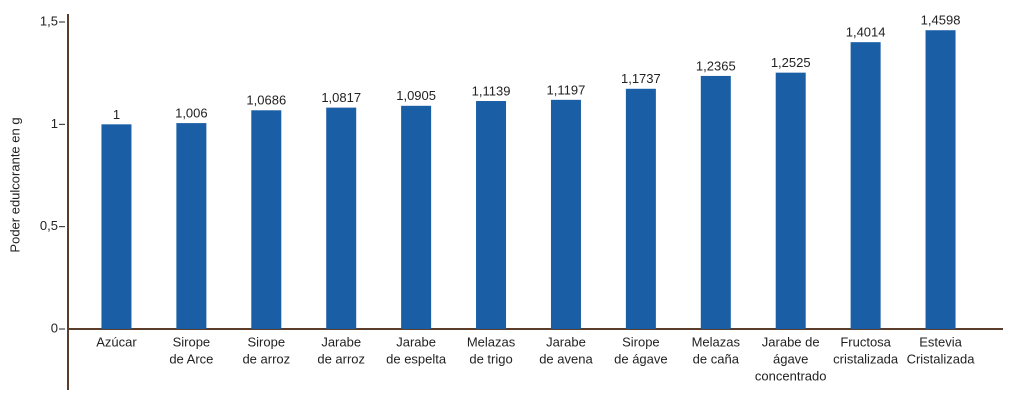 The height and width of the screenshot is (402, 1024). Describe the element at coordinates (941, 20) in the screenshot. I see `value-label: 1,4598` at that location.